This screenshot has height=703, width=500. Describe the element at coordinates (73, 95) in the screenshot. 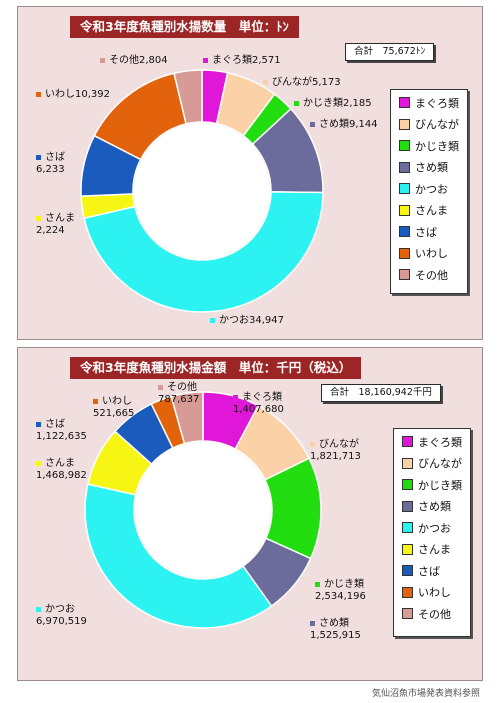

I see `data-label: いわし10,392` at that location.